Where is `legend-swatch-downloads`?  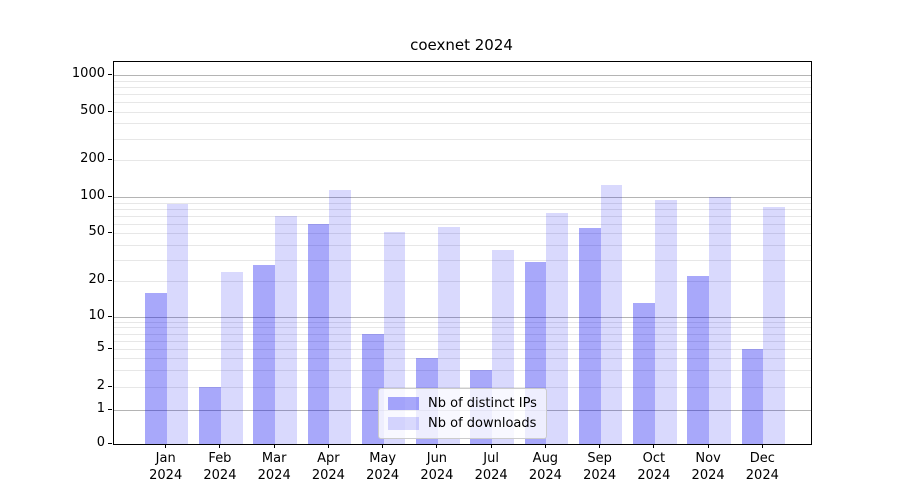
legend-swatch-downloads is located at coordinates (403, 423).